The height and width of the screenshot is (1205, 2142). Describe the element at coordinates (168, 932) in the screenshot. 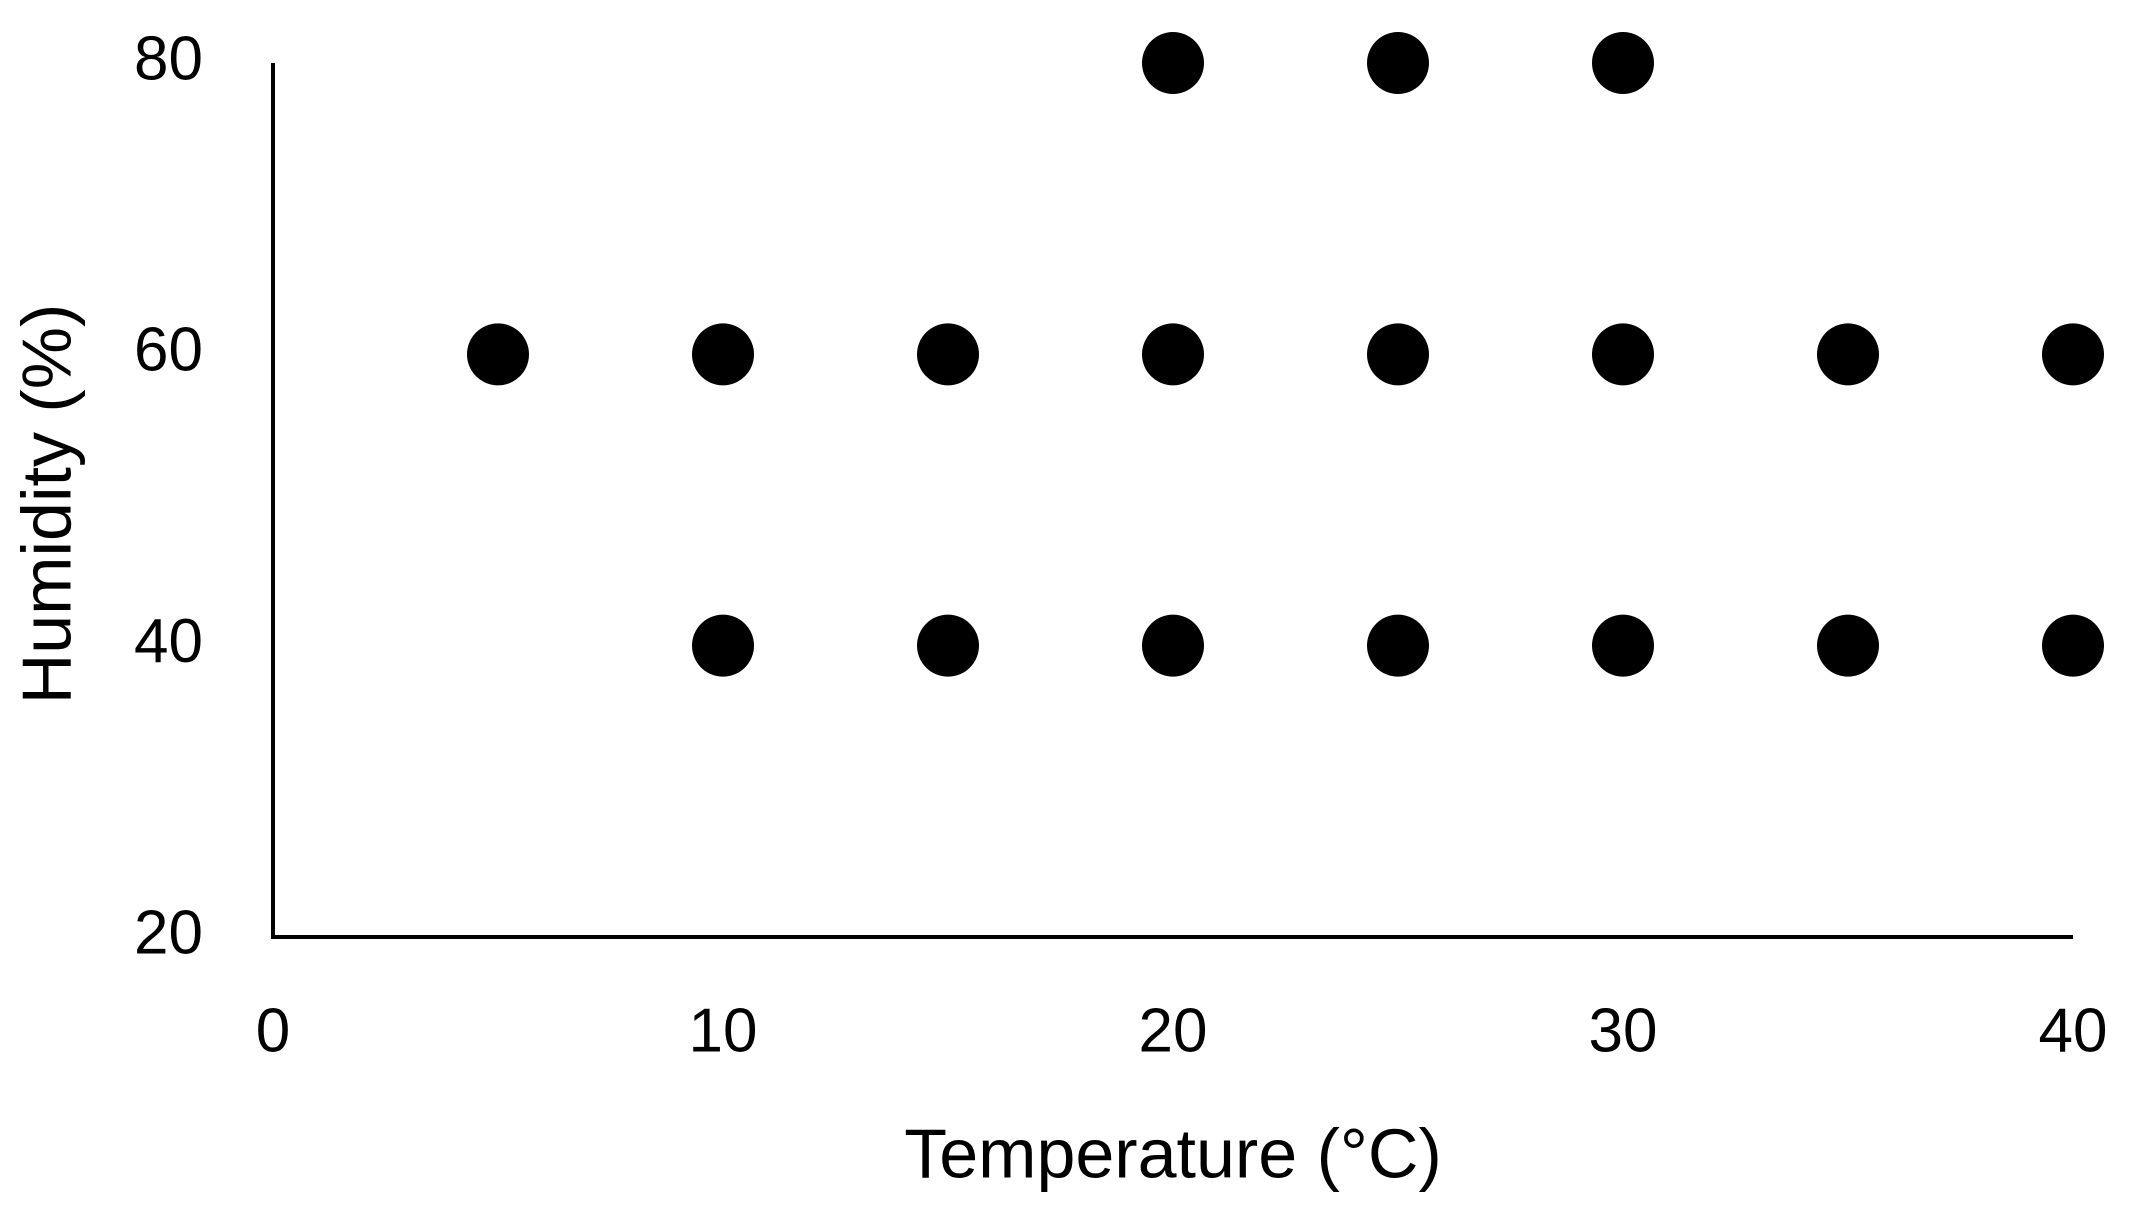

I see `y-tick-label: 20` at that location.